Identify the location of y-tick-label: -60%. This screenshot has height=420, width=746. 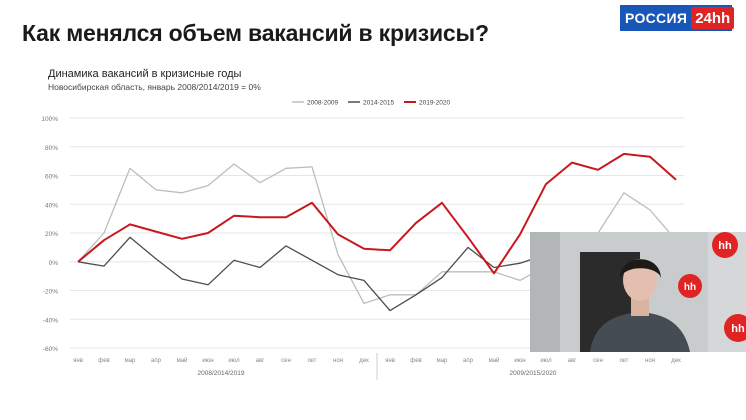
(50, 349).